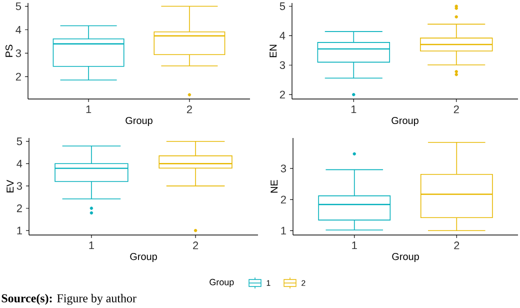 The width and height of the screenshot is (520, 308). I want to click on y-axis-title: EN, so click(273, 51).